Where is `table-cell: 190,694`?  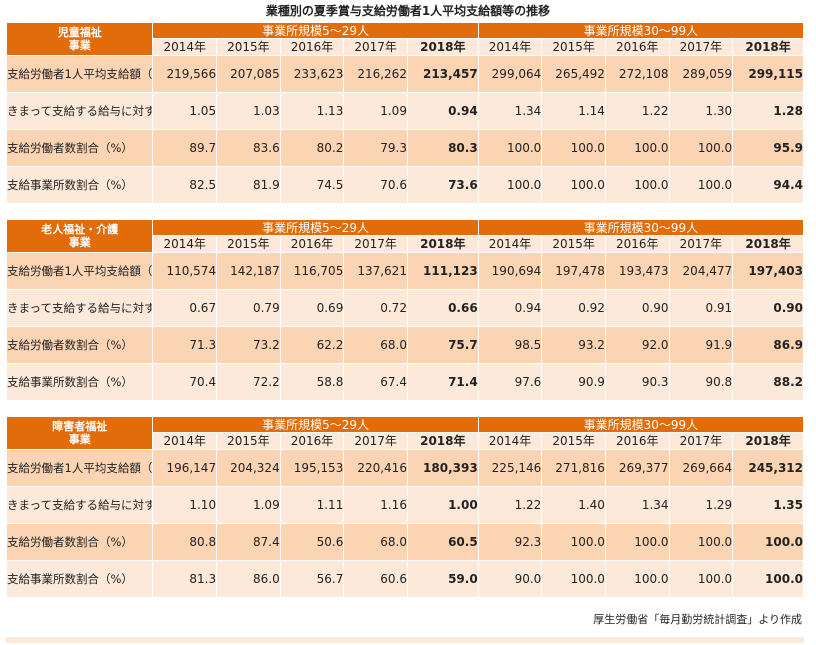
table-cell: 190,694 is located at coordinates (510, 271).